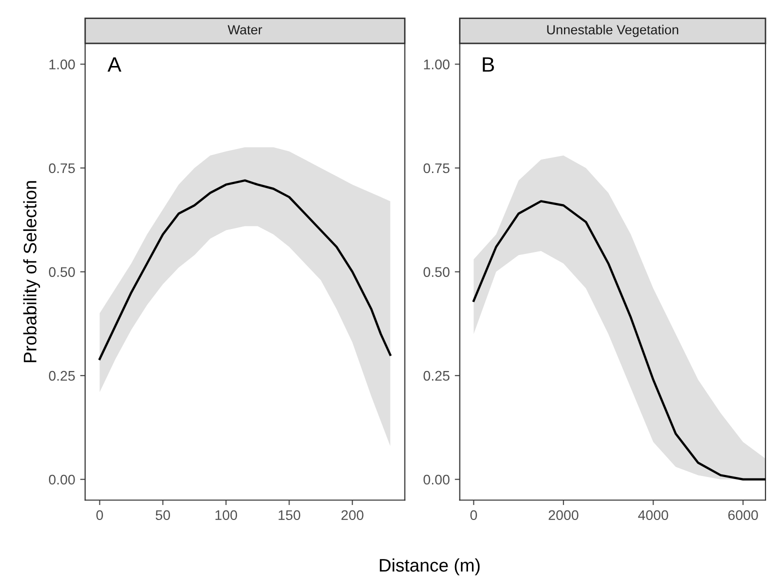  Describe the element at coordinates (488, 64) in the screenshot. I see `annotation: B` at that location.